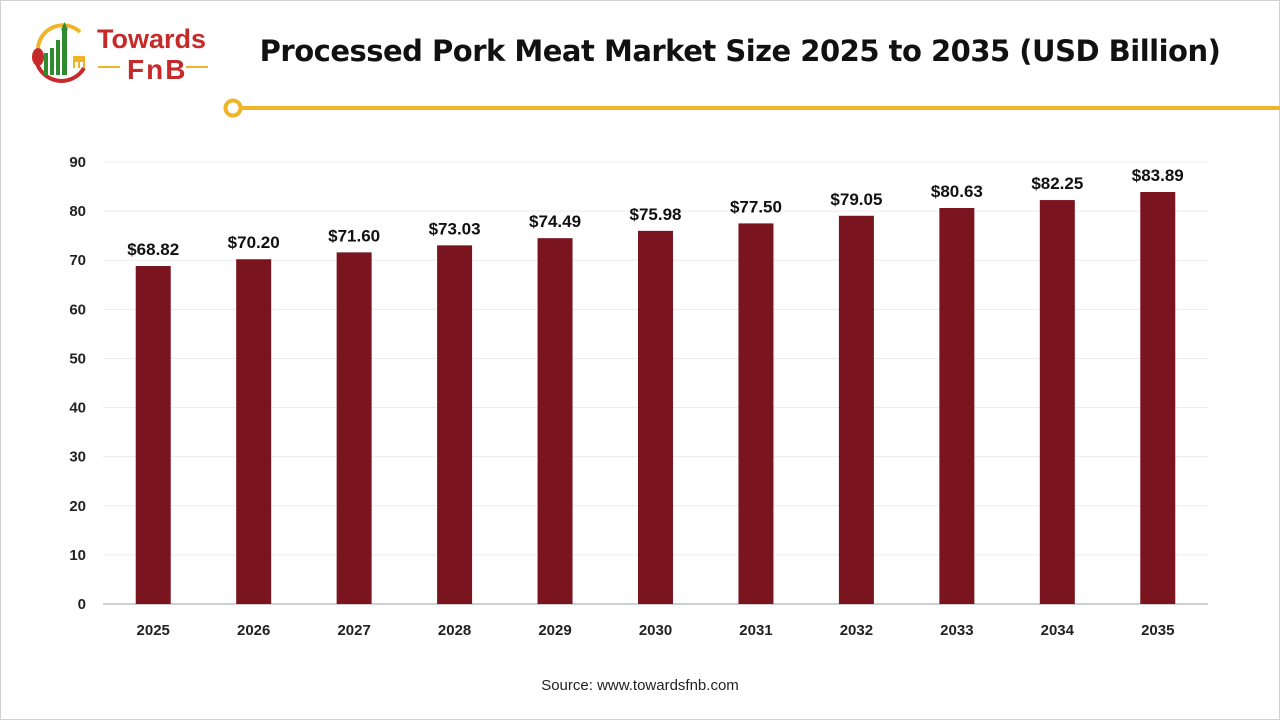 The image size is (1280, 720). Describe the element at coordinates (956, 630) in the screenshot. I see `x-tick-label: 2033` at that location.